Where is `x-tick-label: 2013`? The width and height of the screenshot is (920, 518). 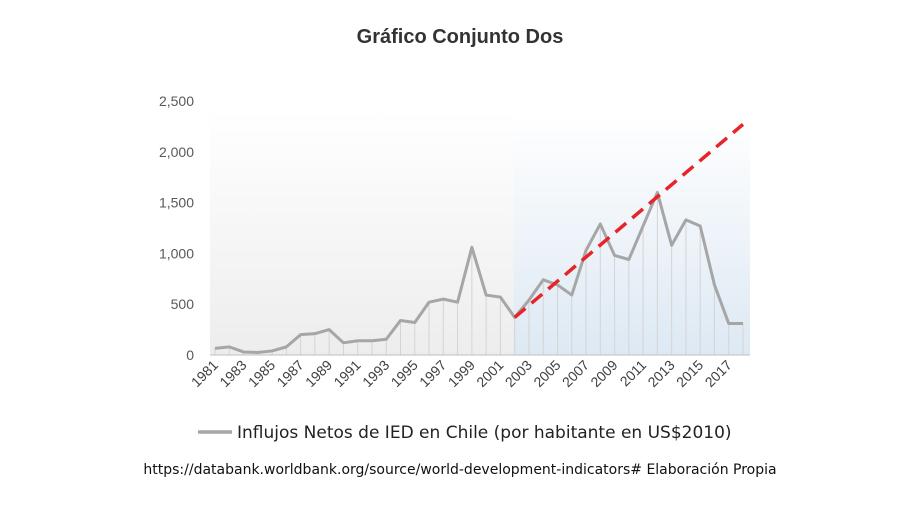
x-tick-label: 2013 is located at coordinates (660, 373).